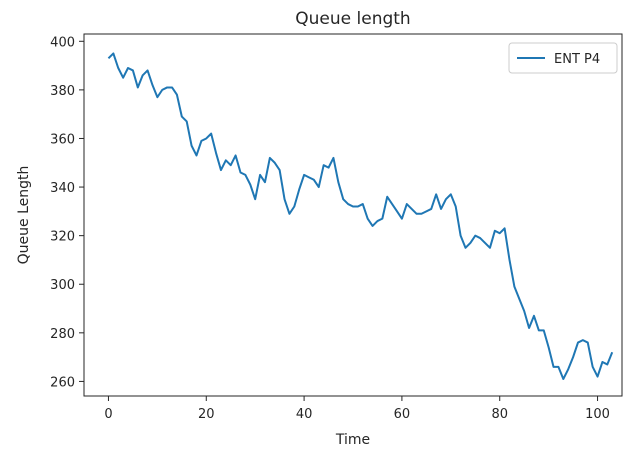 The height and width of the screenshot is (453, 627). What do you see at coordinates (206, 414) in the screenshot?
I see `x-tick-label: 20` at bounding box center [206, 414].